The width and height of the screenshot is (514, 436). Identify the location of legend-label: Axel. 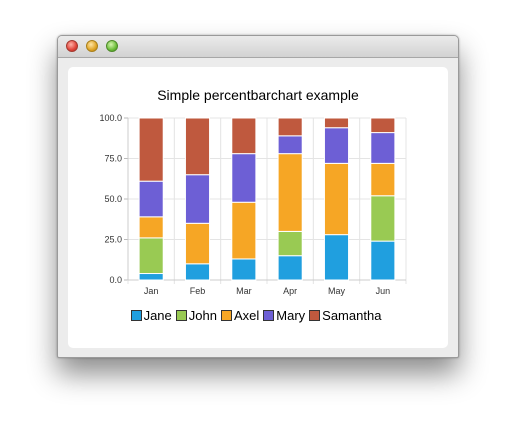
(246, 315).